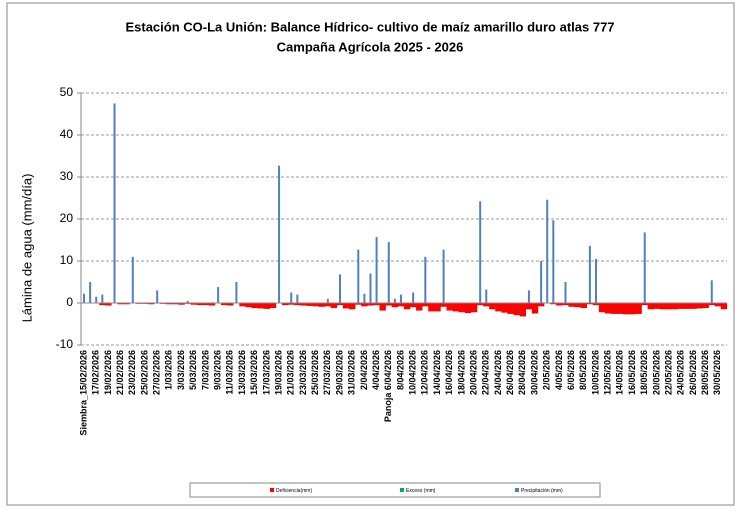 Image resolution: width=739 pixels, height=513 pixels. Describe the element at coordinates (26, 248) in the screenshot. I see `y-axis-label: Lámina de agua (mm/día)` at that location.